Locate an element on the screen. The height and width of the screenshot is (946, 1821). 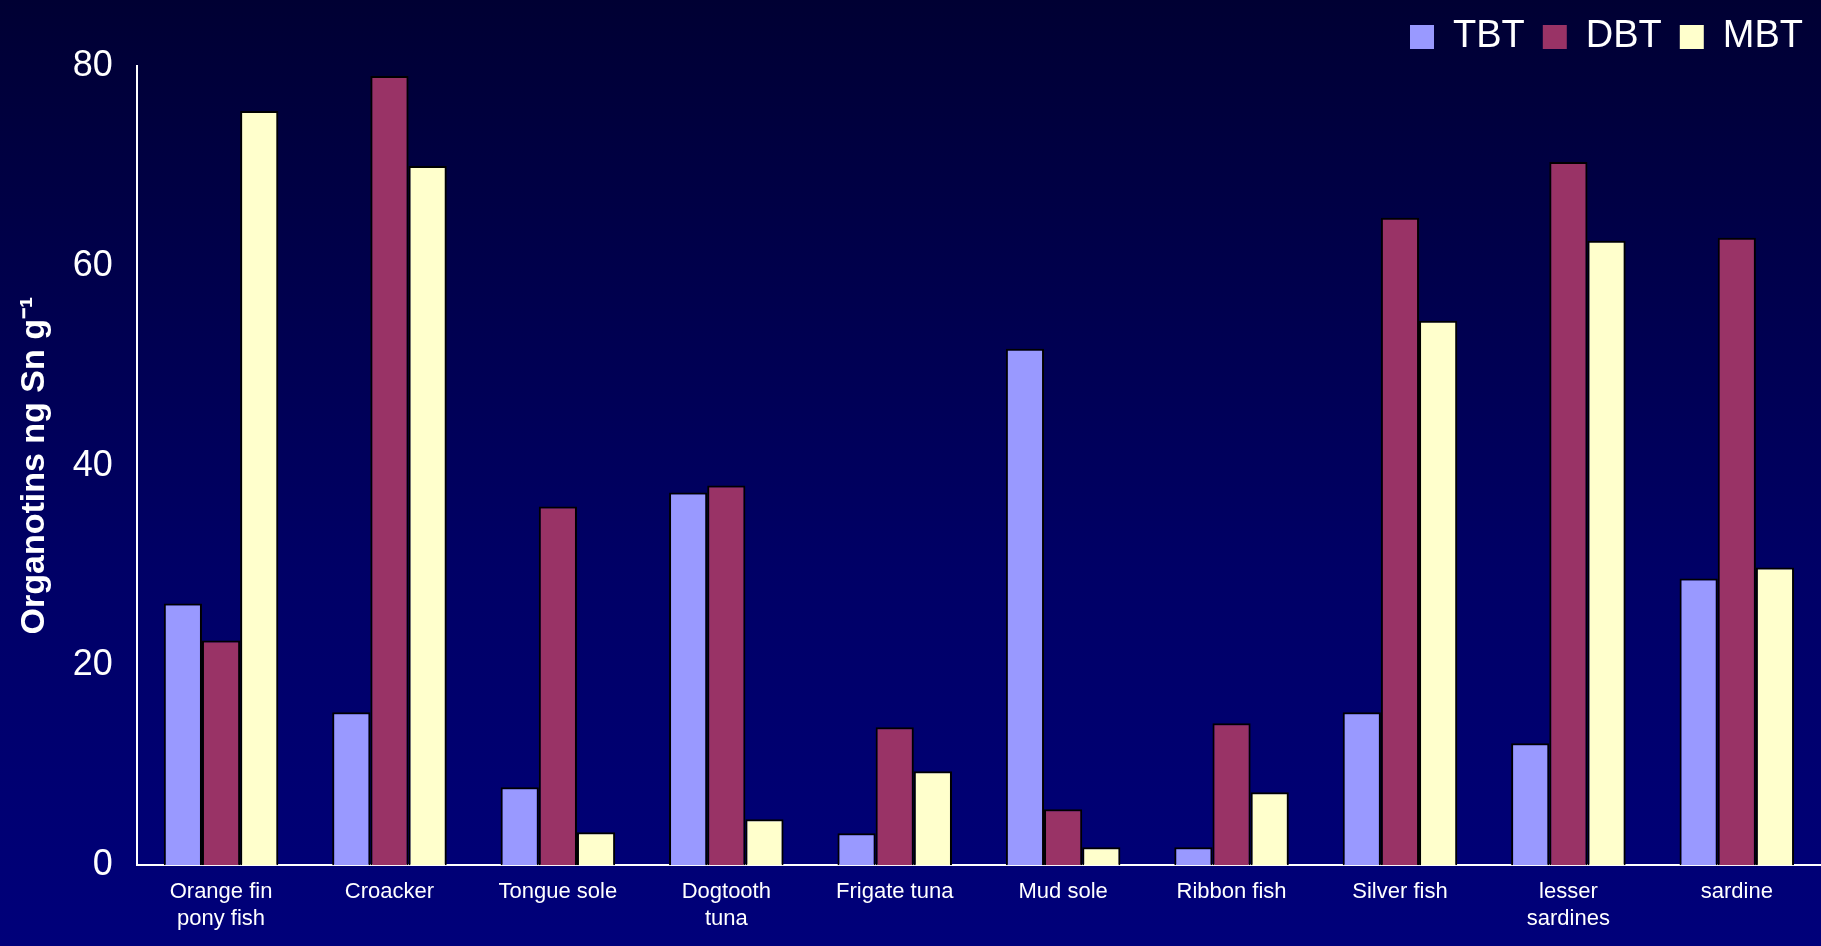
x-tick-label: Croacker is located at coordinates (389, 891).